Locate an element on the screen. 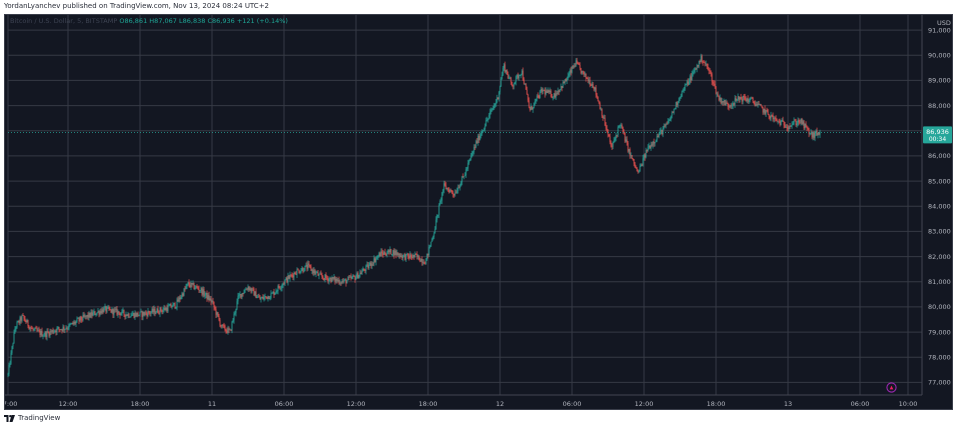 This screenshot has width=958, height=428. pine-editor-icon is located at coordinates (891, 387).